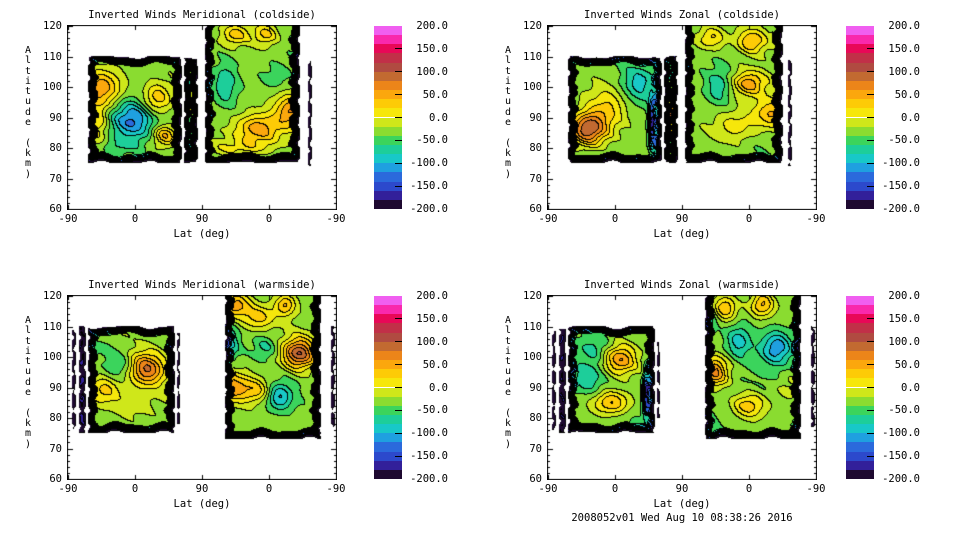 Image resolution: width=960 pixels, height=540 pixels. What do you see at coordinates (682, 504) in the screenshot?
I see `x-axis-title: Lat (deg)` at bounding box center [682, 504].